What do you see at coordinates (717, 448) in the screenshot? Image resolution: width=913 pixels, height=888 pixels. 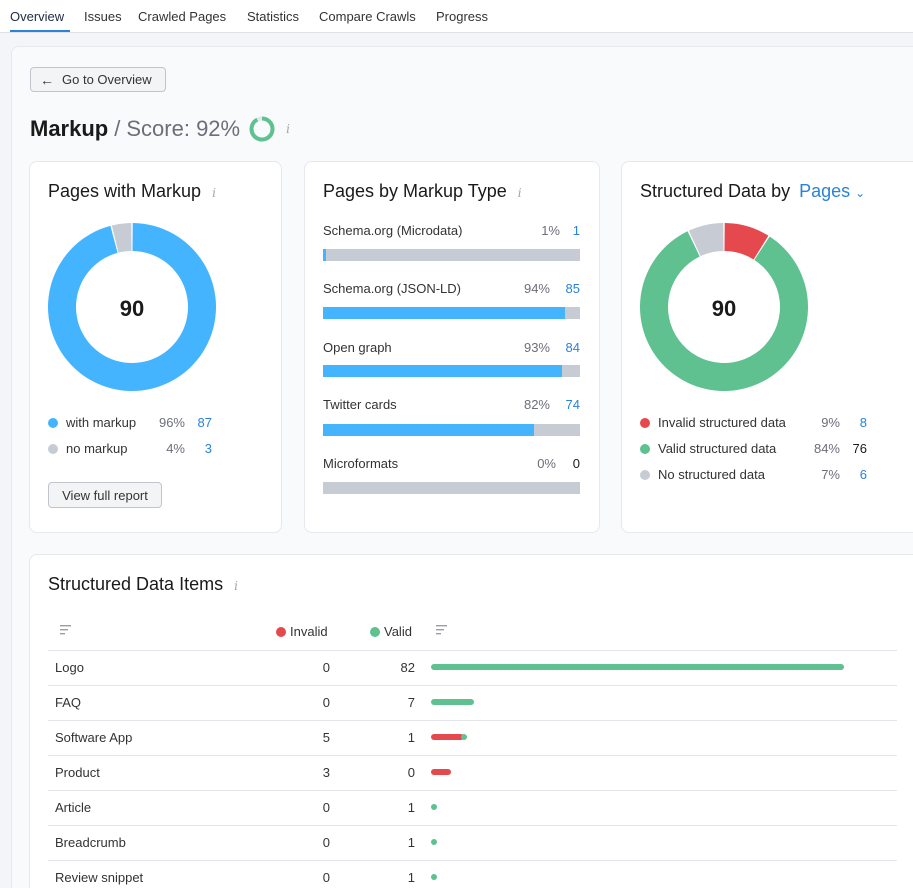 I see `legend-label: Valid structured data` at bounding box center [717, 448].